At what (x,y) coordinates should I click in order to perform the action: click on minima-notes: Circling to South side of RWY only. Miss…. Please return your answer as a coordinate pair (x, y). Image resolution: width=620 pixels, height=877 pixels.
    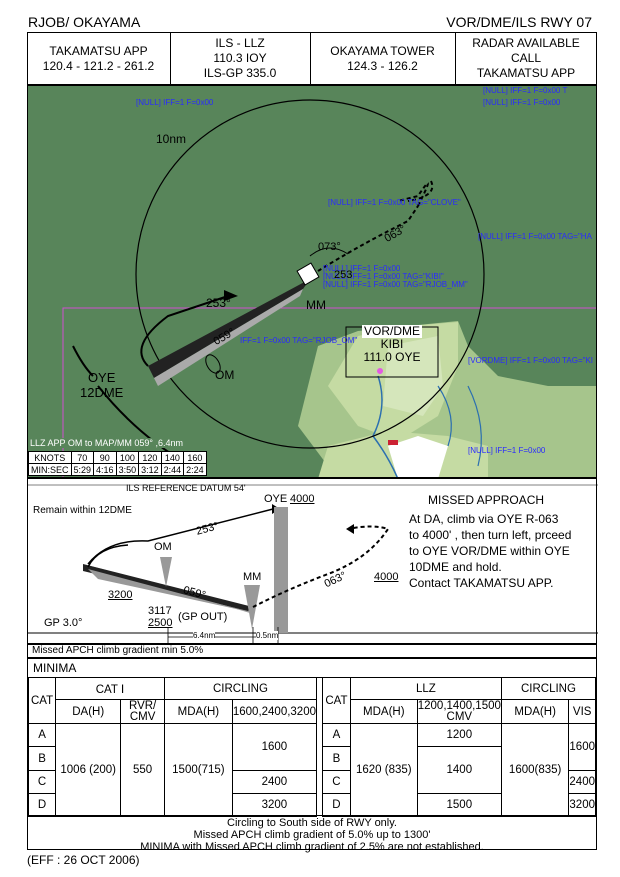
    Looking at the image, I should click on (312, 835).